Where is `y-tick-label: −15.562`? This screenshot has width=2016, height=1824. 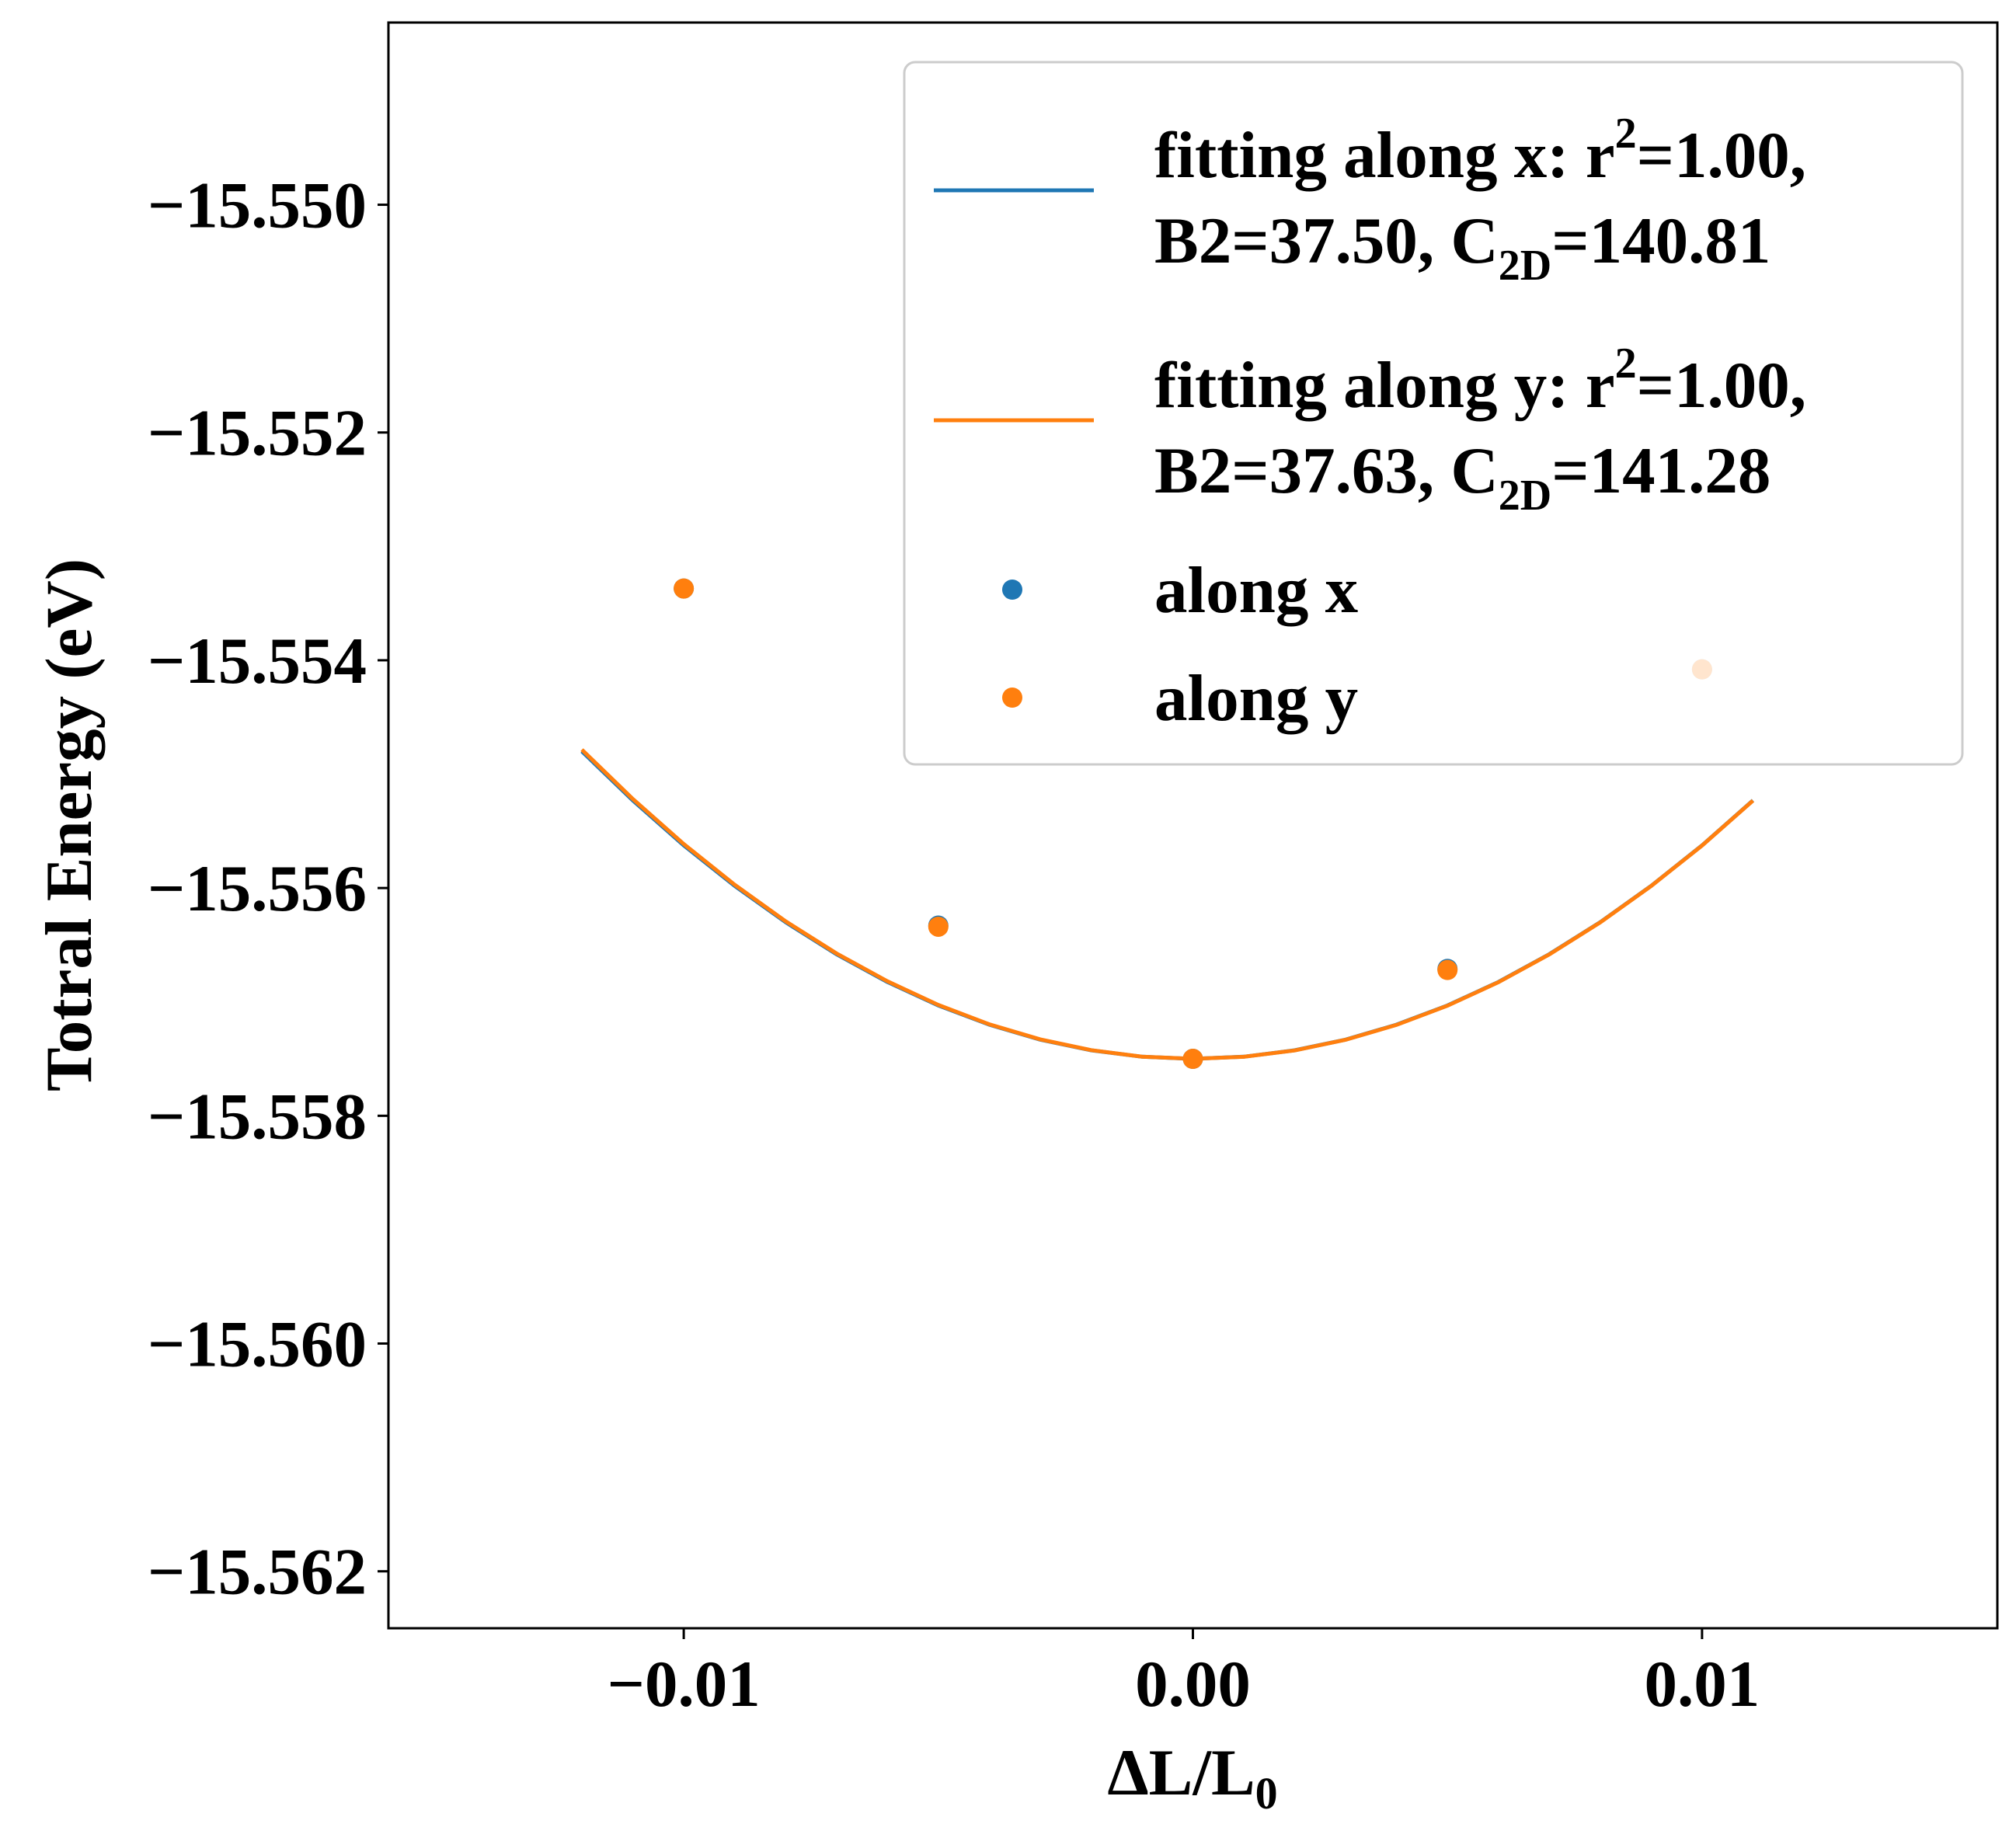
y-tick-label: −15.562 is located at coordinates (257, 1572).